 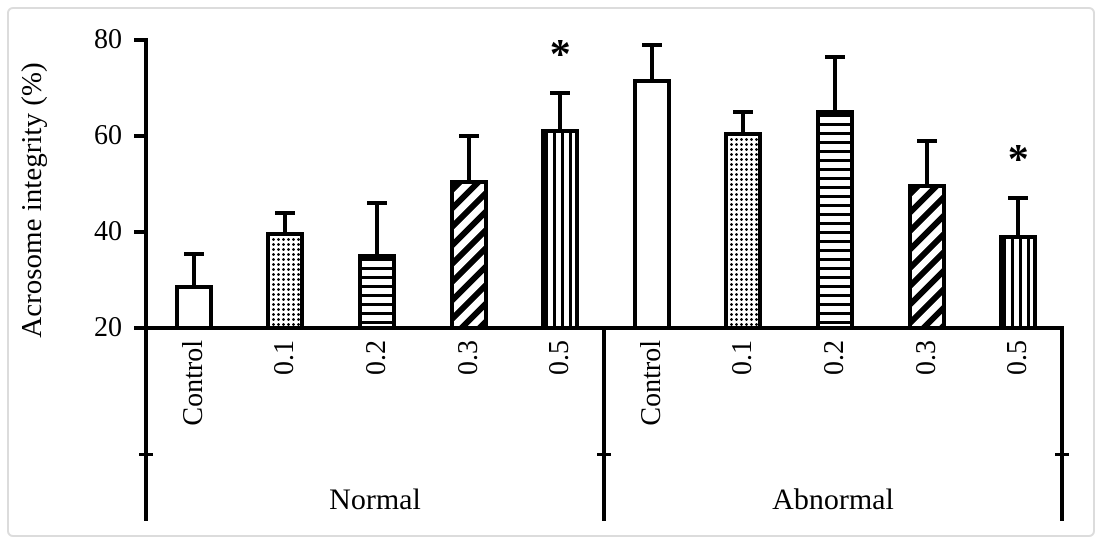 What do you see at coordinates (32, 200) in the screenshot?
I see `y-axis-title: Acrosome integrity (%)` at bounding box center [32, 200].